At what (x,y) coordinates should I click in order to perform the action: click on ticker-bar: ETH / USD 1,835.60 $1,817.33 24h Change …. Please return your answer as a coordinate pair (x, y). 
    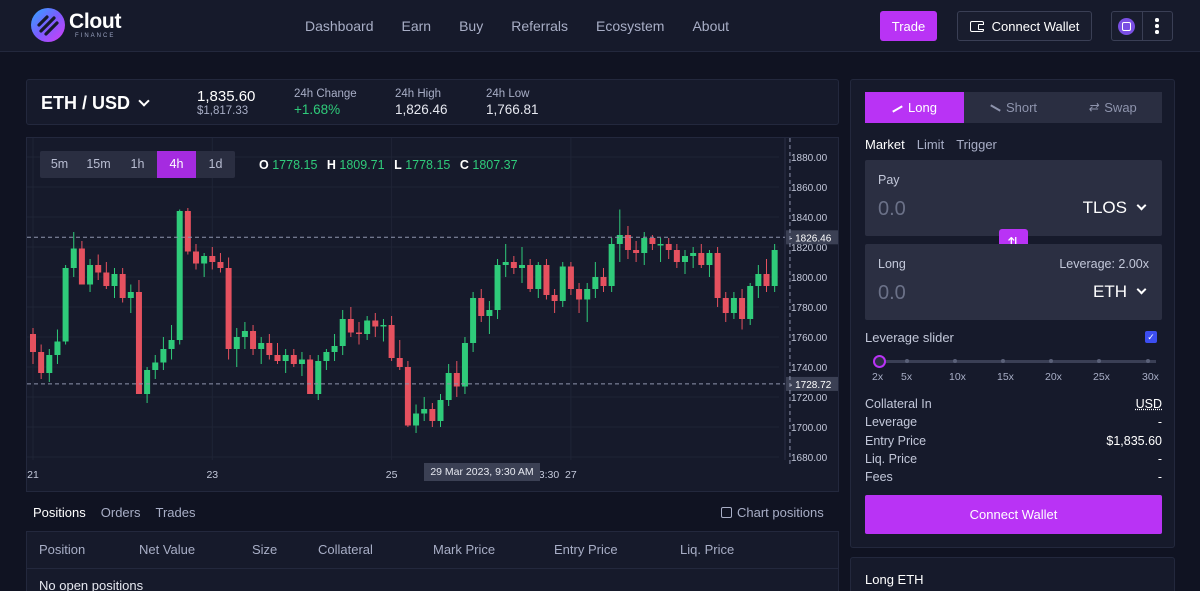
    Looking at the image, I should click on (432, 102).